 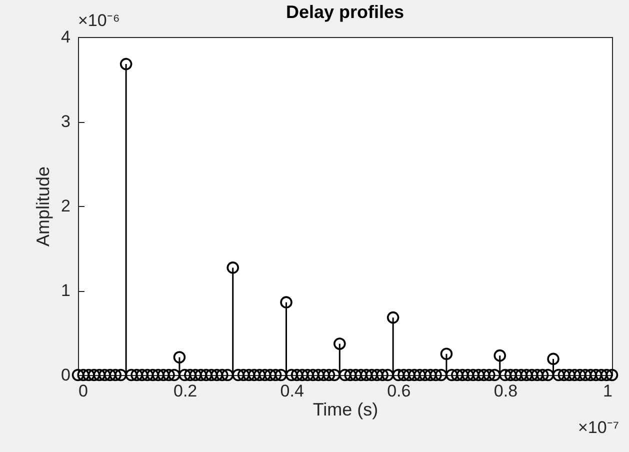 What do you see at coordinates (598, 427) in the screenshot?
I see `text: ×10⁻⁷` at bounding box center [598, 427].